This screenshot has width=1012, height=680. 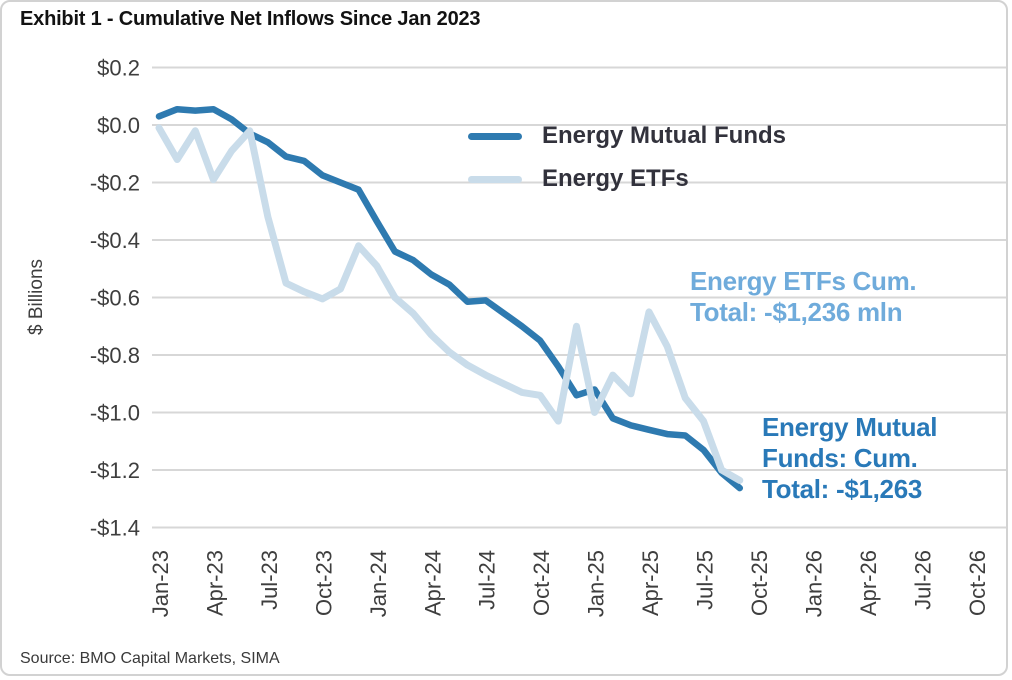 I want to click on y-tick-label: -$0.2, so click(x=115, y=183).